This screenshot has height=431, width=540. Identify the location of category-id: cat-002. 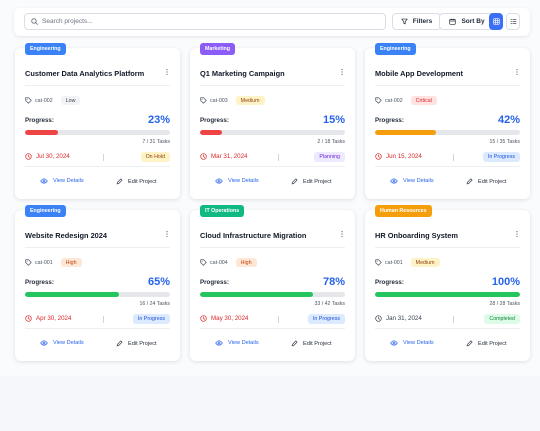
(44, 100).